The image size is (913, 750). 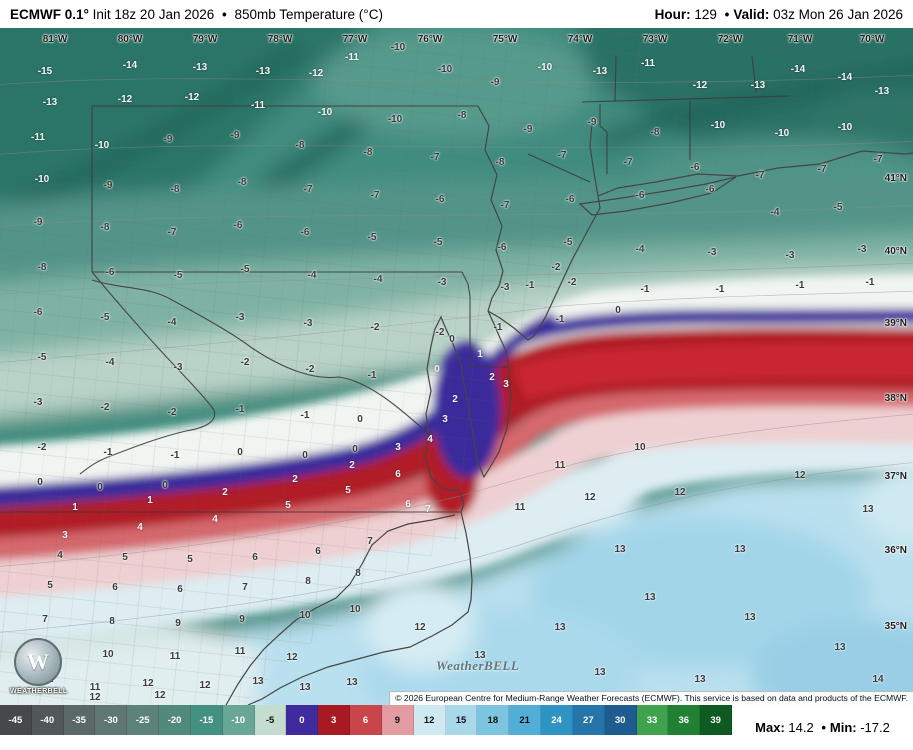 What do you see at coordinates (143, 720) in the screenshot?
I see `colorbar-segment: -25` at bounding box center [143, 720].